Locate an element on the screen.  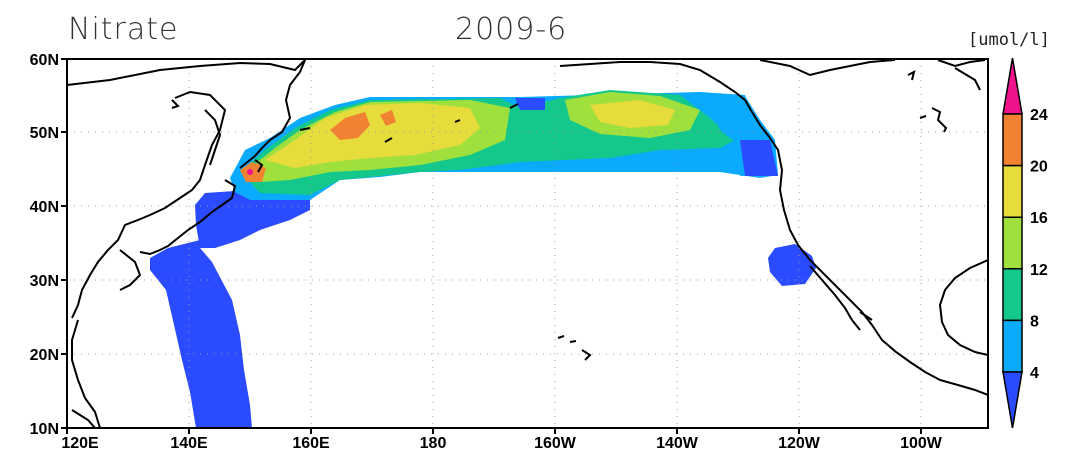
lat-tick-label: 30N is located at coordinates (44, 281).